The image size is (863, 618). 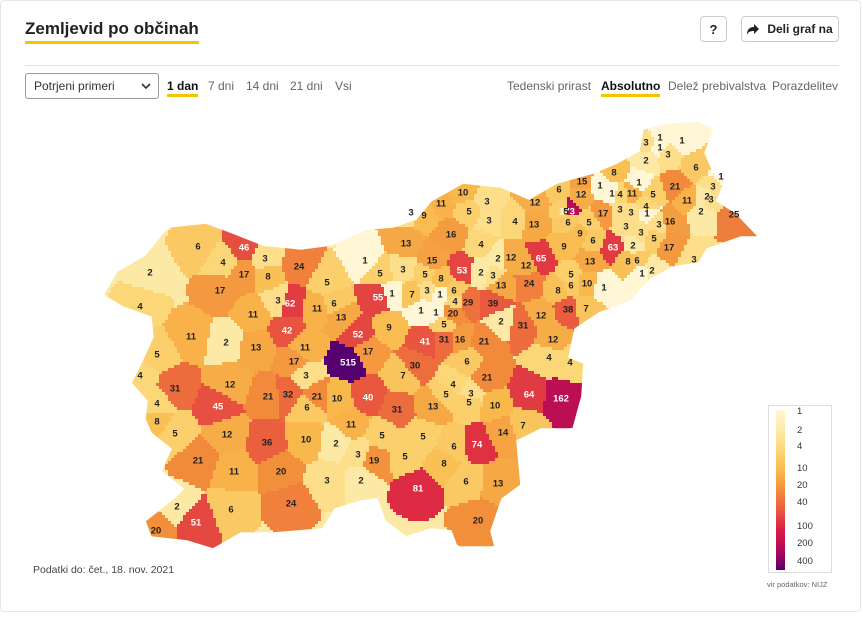 What do you see at coordinates (549, 86) in the screenshot?
I see `view-tab-tedenski-prirast: Tedenski prirast` at bounding box center [549, 86].